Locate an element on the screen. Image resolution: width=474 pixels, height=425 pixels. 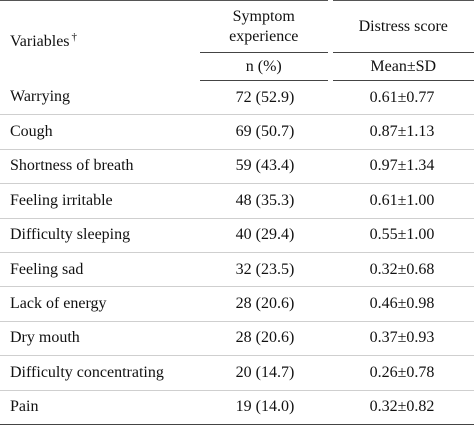
table-row: Warrying 72 (52.9) 0.61±0.77 is located at coordinates (237, 98).